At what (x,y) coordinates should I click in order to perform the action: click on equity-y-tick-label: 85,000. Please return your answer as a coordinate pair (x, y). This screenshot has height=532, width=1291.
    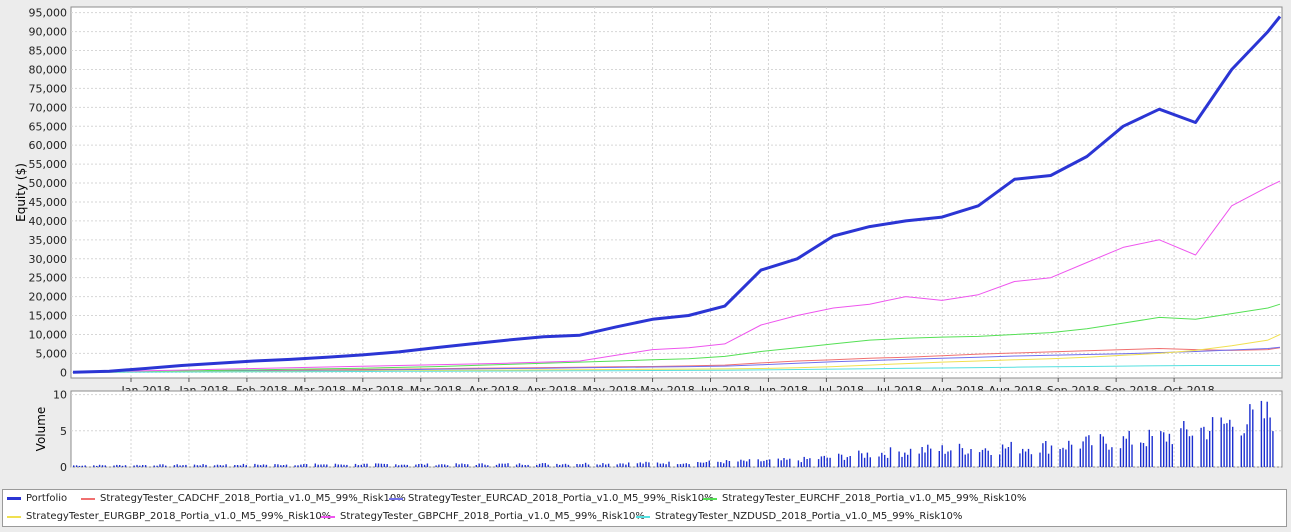
    Looking at the image, I should click on (48, 51).